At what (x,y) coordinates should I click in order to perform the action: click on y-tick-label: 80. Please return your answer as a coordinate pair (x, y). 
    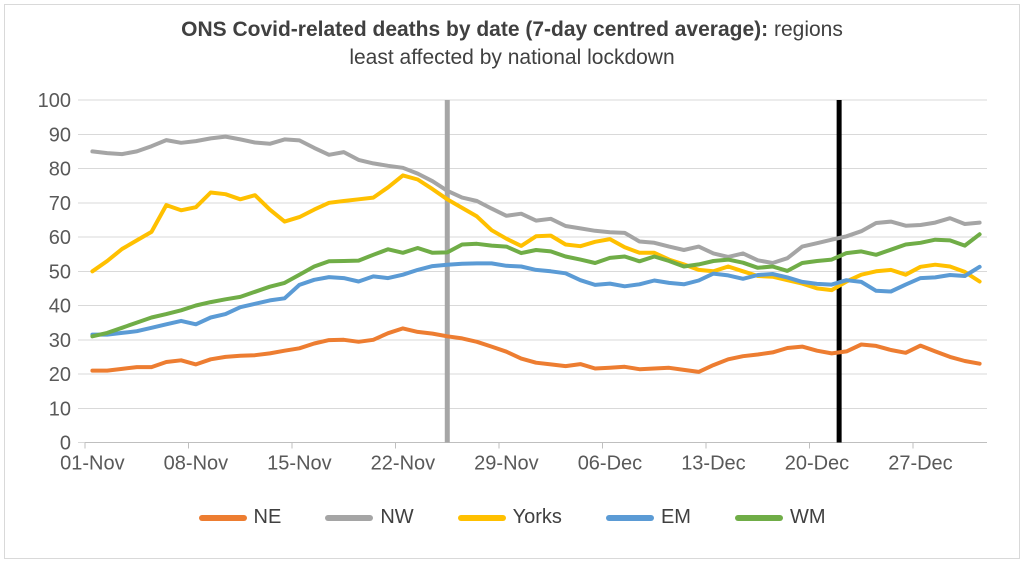
    Looking at the image, I should click on (60, 170).